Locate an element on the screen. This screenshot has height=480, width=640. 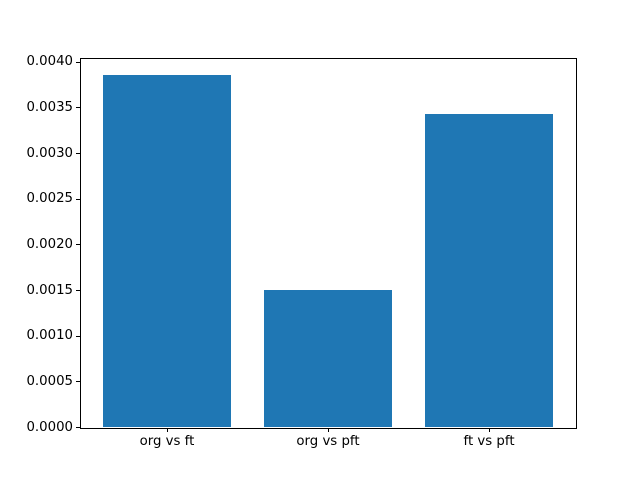
y-tick-label: 0.0020 is located at coordinates (49, 244).